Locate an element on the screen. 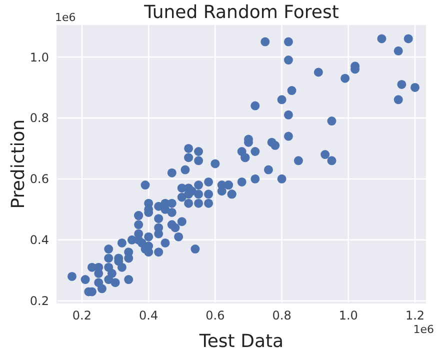 The height and width of the screenshot is (359, 437). chart-title: Tuned Random Forest is located at coordinates (241, 12).